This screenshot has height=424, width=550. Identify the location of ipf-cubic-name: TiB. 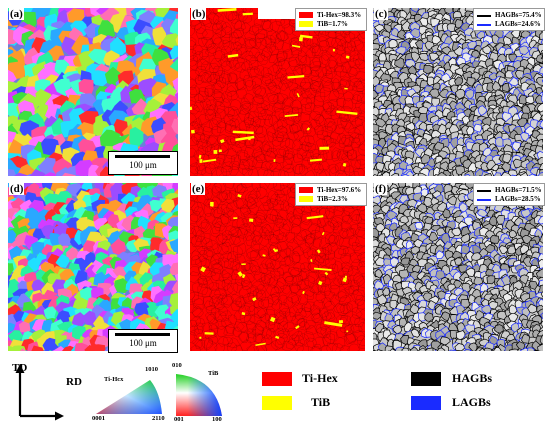
(213, 373).